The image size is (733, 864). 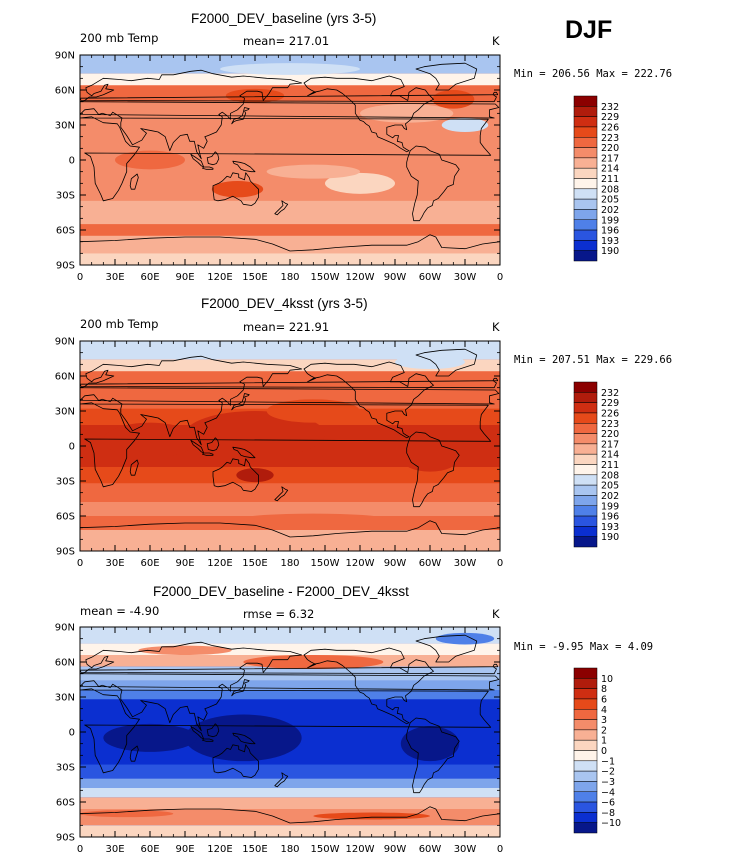 What do you see at coordinates (284, 18) in the screenshot?
I see `panel-1-title: F2000_DEV_baseline (yrs 3-5)` at bounding box center [284, 18].